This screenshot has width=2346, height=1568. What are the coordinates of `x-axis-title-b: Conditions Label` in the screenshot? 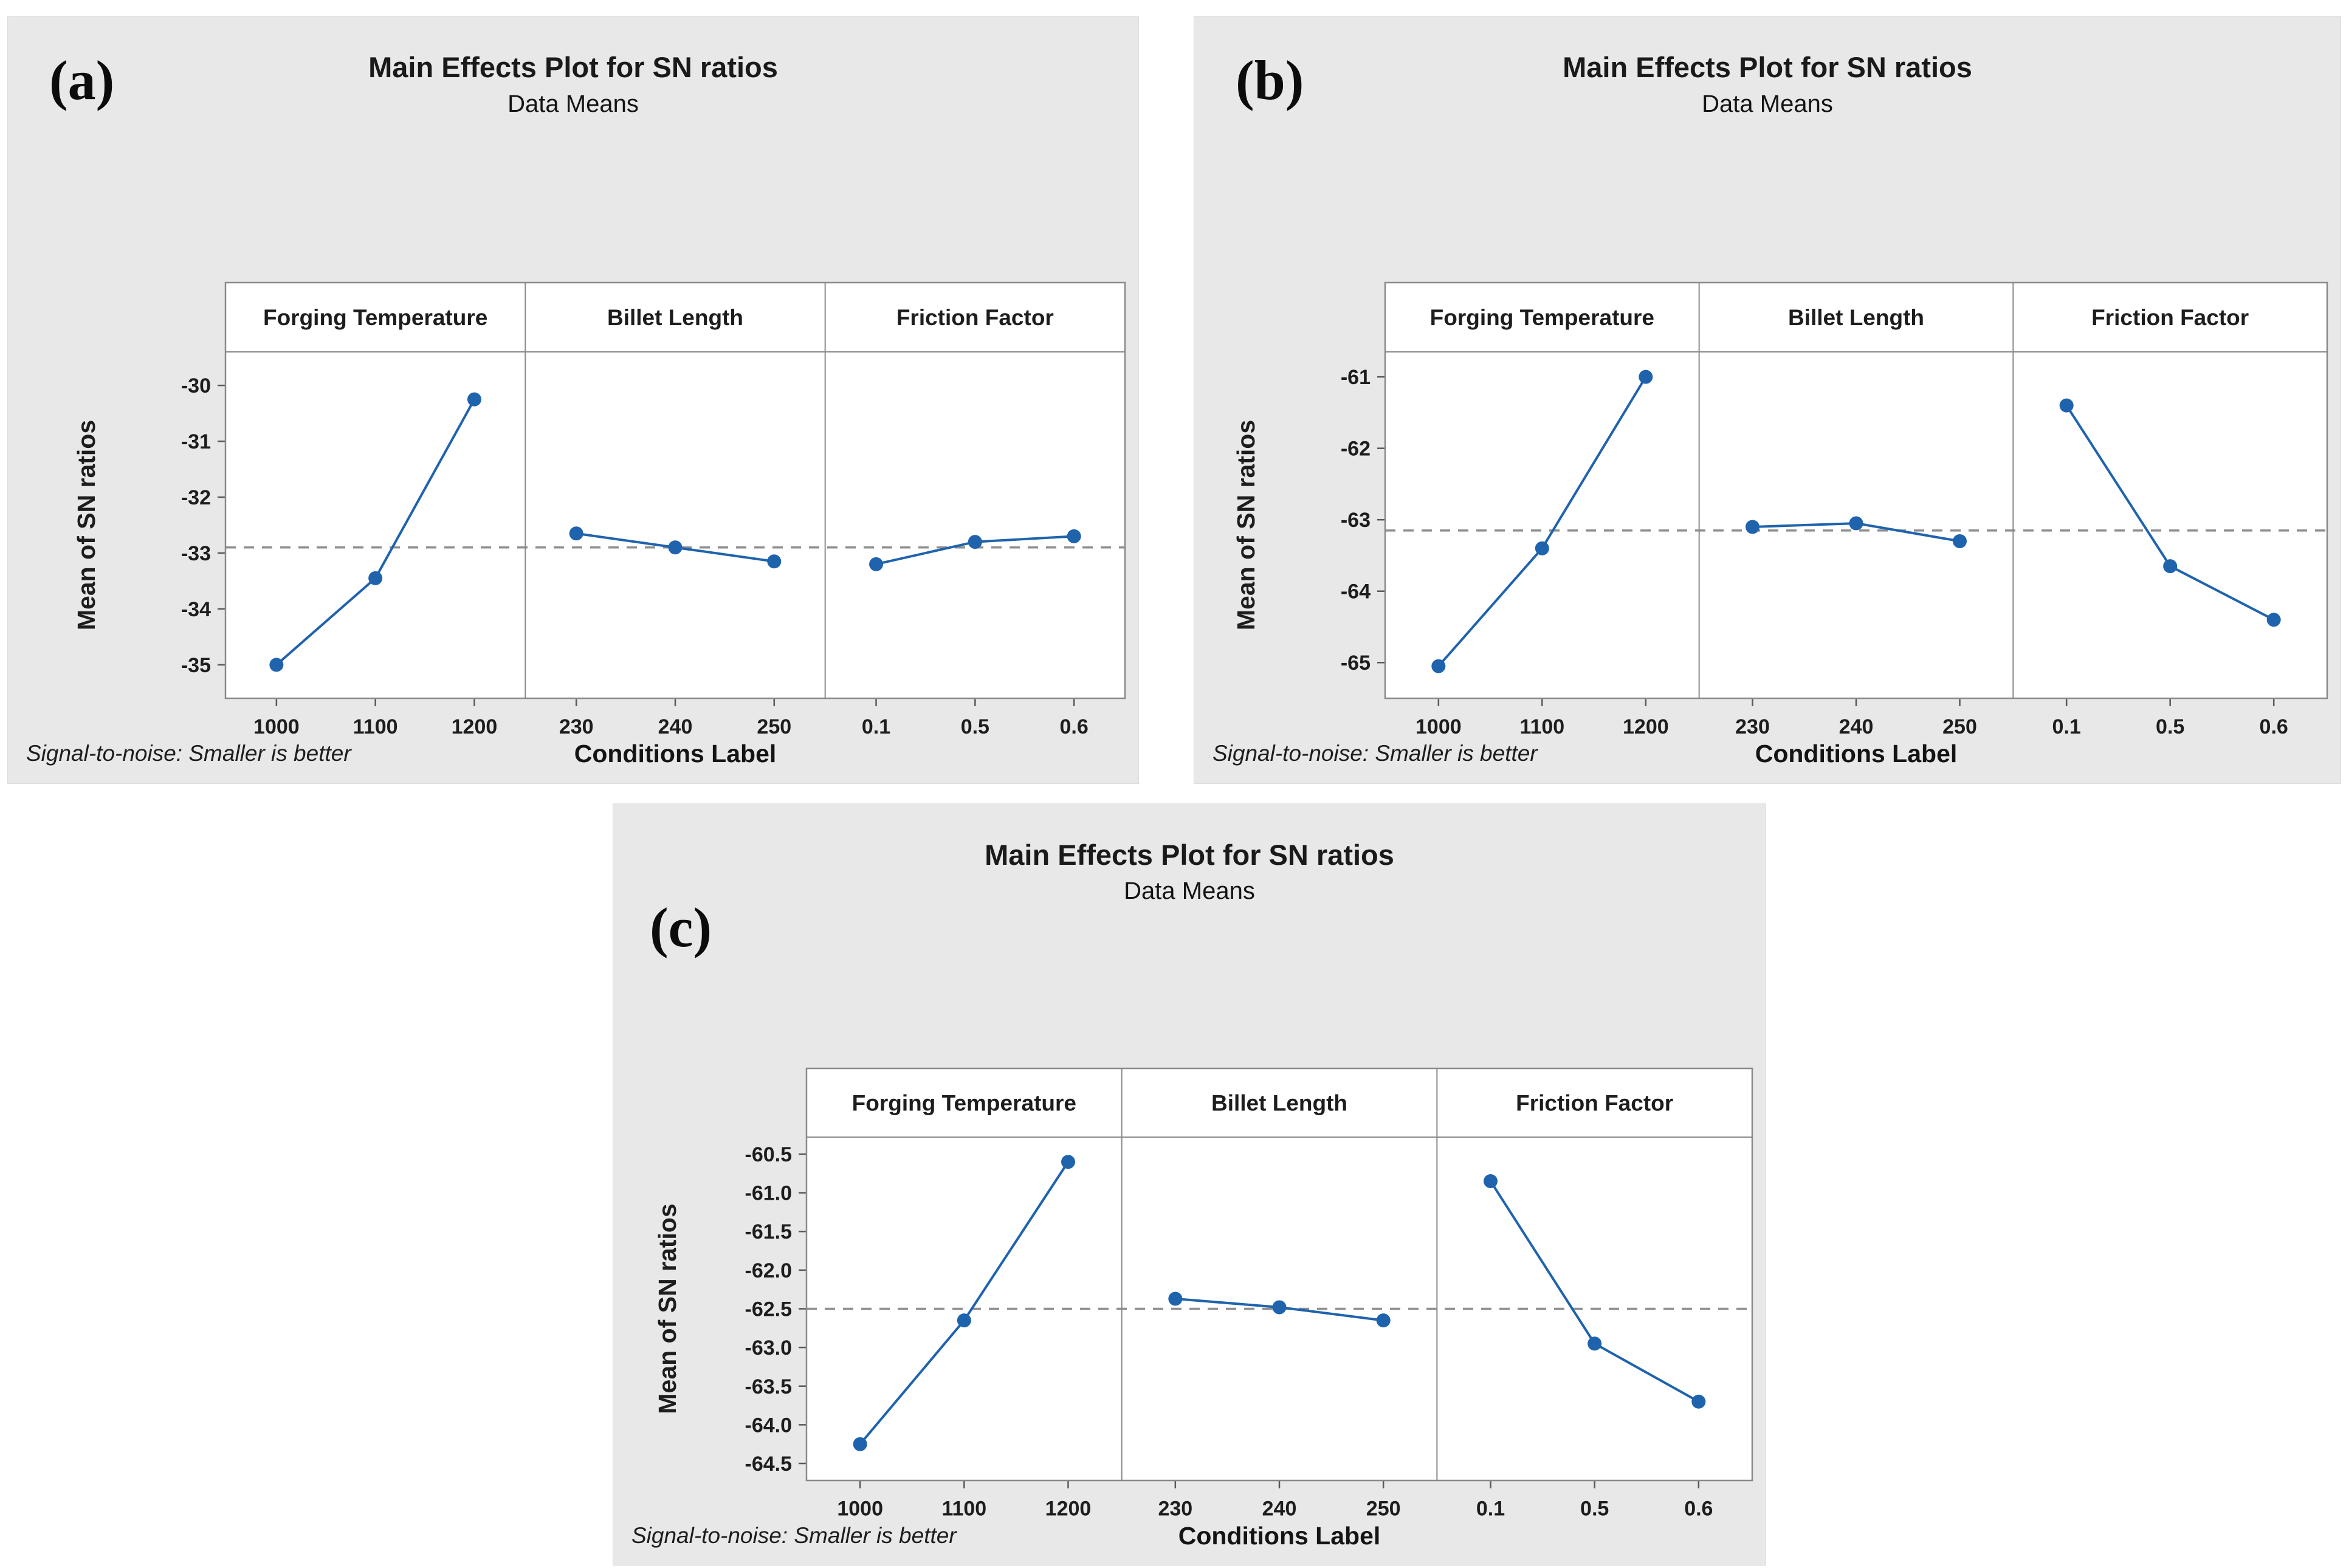 It's located at (1856, 754).